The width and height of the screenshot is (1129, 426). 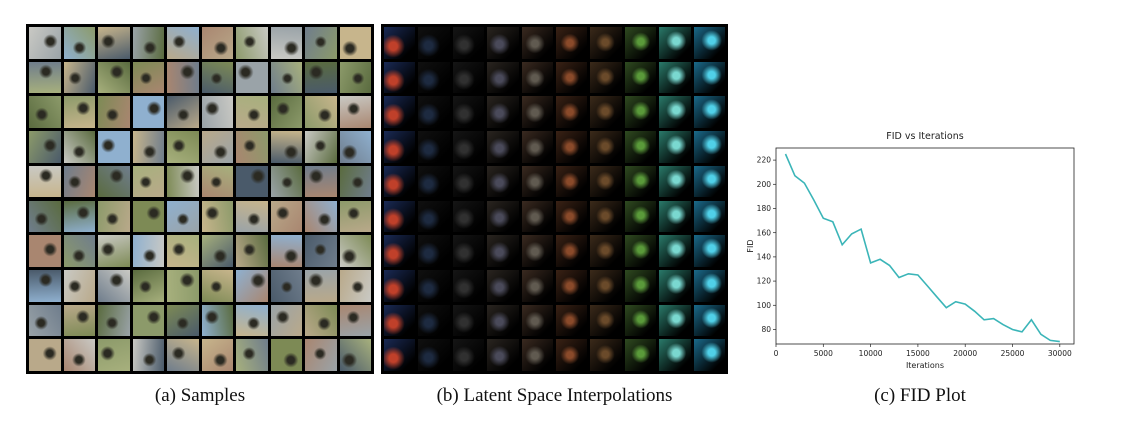 What do you see at coordinates (920, 395) in the screenshot?
I see `caption-fid-plot: (c) FID Plot` at bounding box center [920, 395].